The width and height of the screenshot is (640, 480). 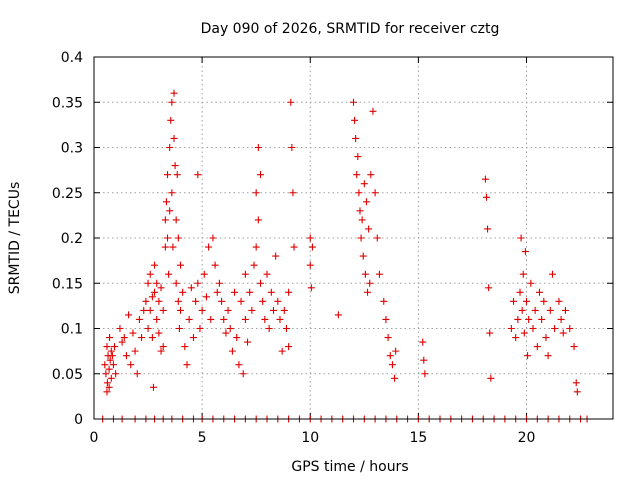 What do you see at coordinates (310, 438) in the screenshot?
I see `x-tick-label: 10` at bounding box center [310, 438].